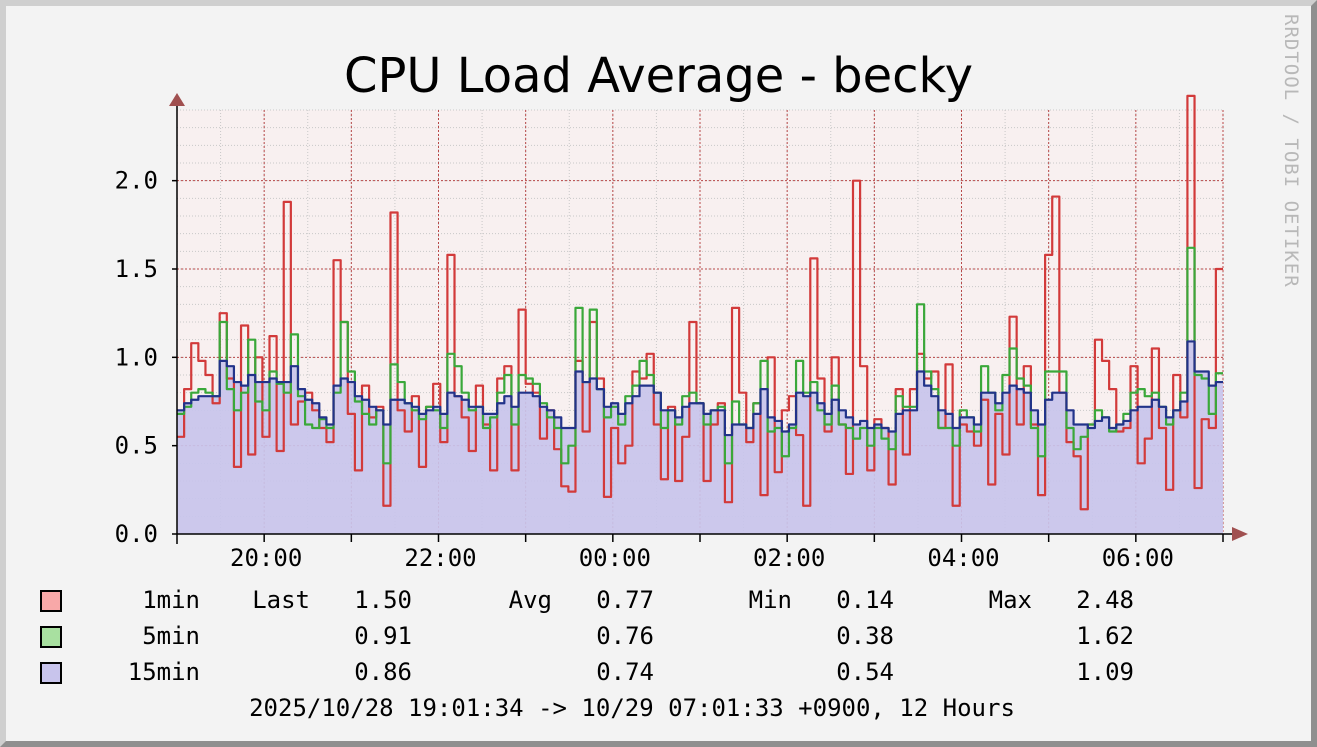  Describe the element at coordinates (136, 357) in the screenshot. I see `y-tick-label: 1.0` at that location.